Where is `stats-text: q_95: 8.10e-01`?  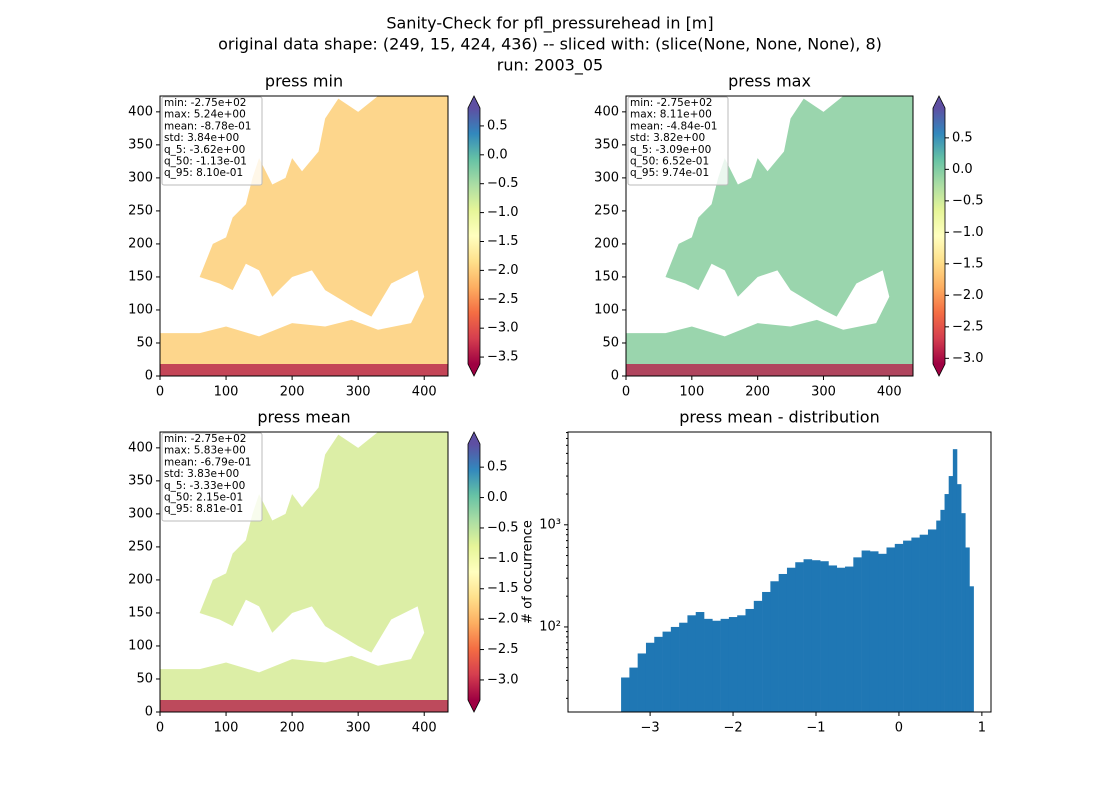 stats-text: q_95: 8.10e-01 is located at coordinates (203, 173).